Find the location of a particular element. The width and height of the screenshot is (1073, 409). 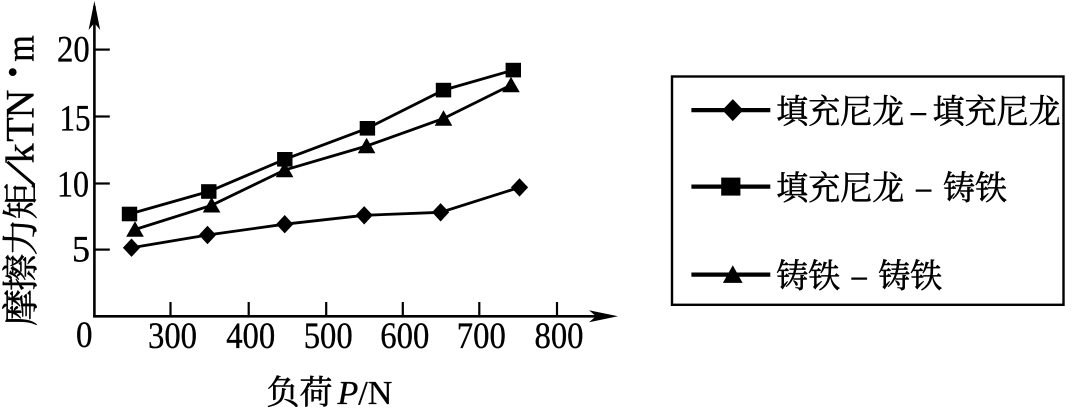

svg-text: P/N is located at coordinates (365, 392).